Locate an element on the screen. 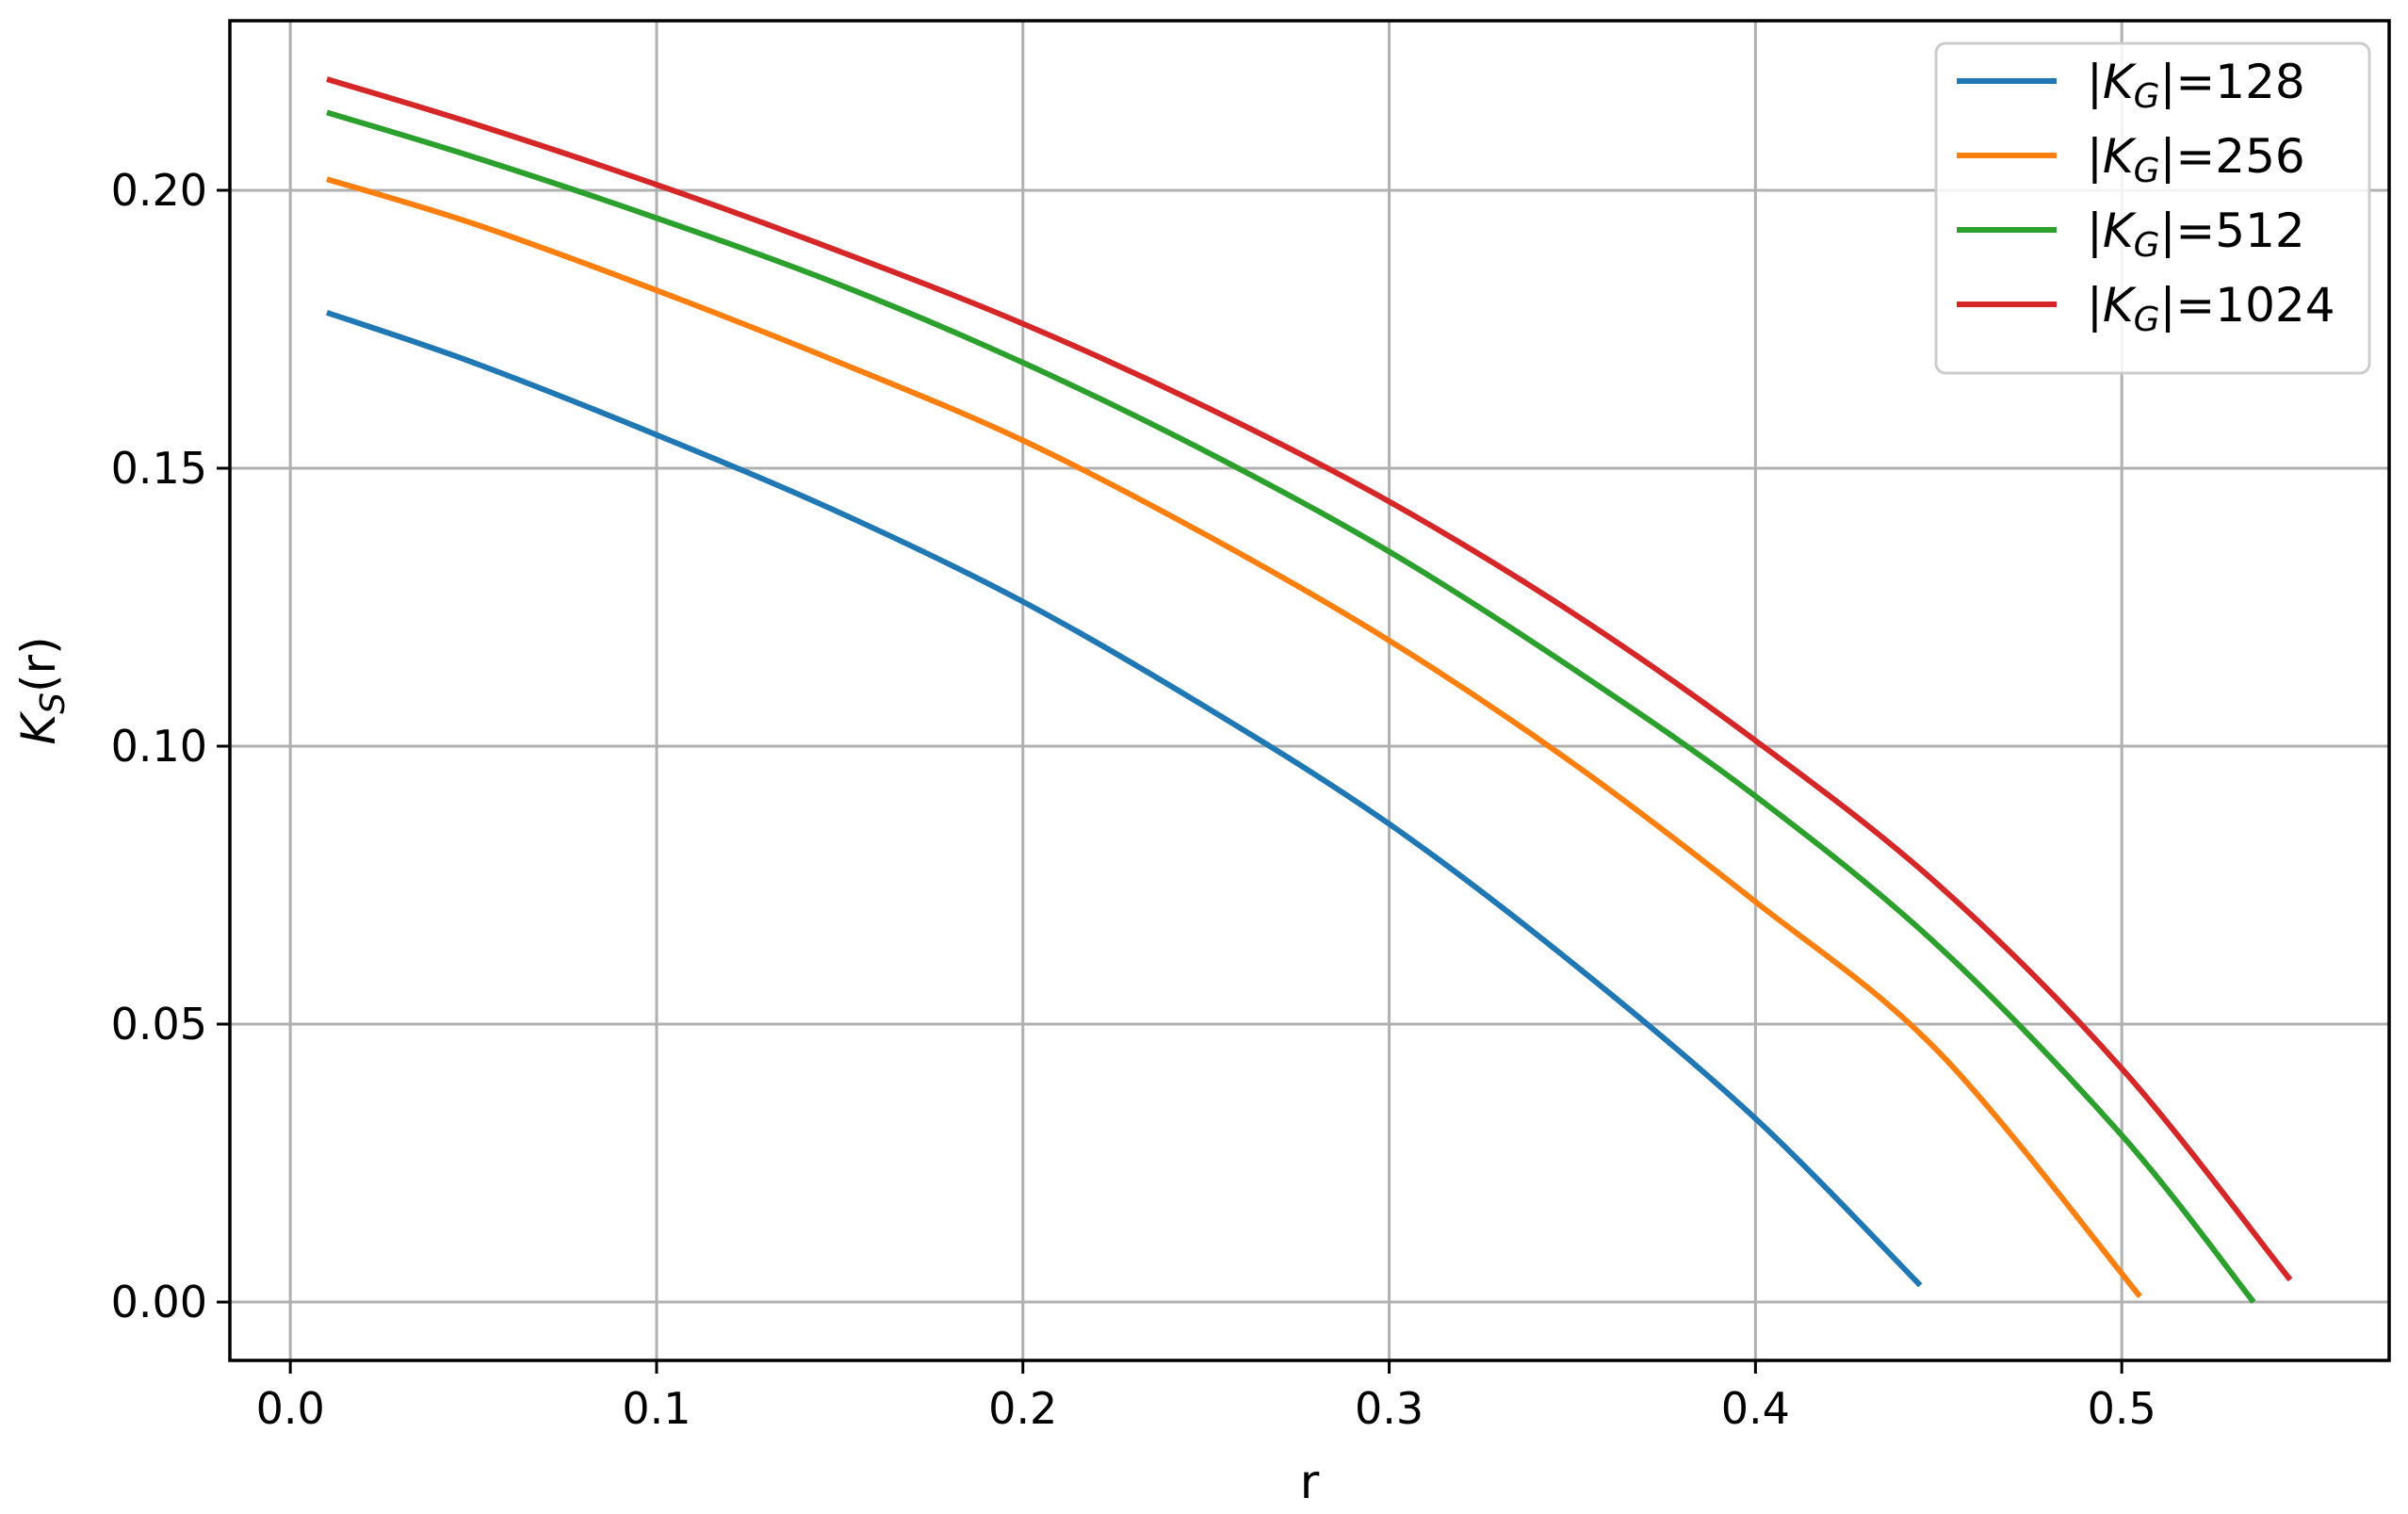  y-tick-label: 0.20 is located at coordinates (159, 190).